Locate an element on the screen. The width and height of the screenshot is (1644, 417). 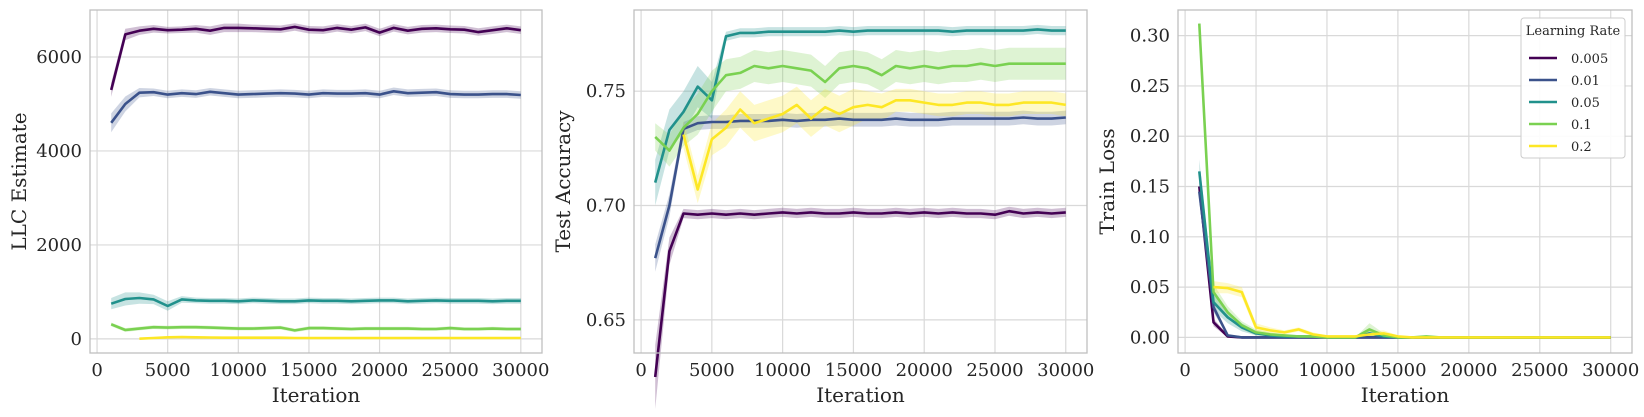
legend-label-lr-0_01: 0.01 is located at coordinates (1585, 81).